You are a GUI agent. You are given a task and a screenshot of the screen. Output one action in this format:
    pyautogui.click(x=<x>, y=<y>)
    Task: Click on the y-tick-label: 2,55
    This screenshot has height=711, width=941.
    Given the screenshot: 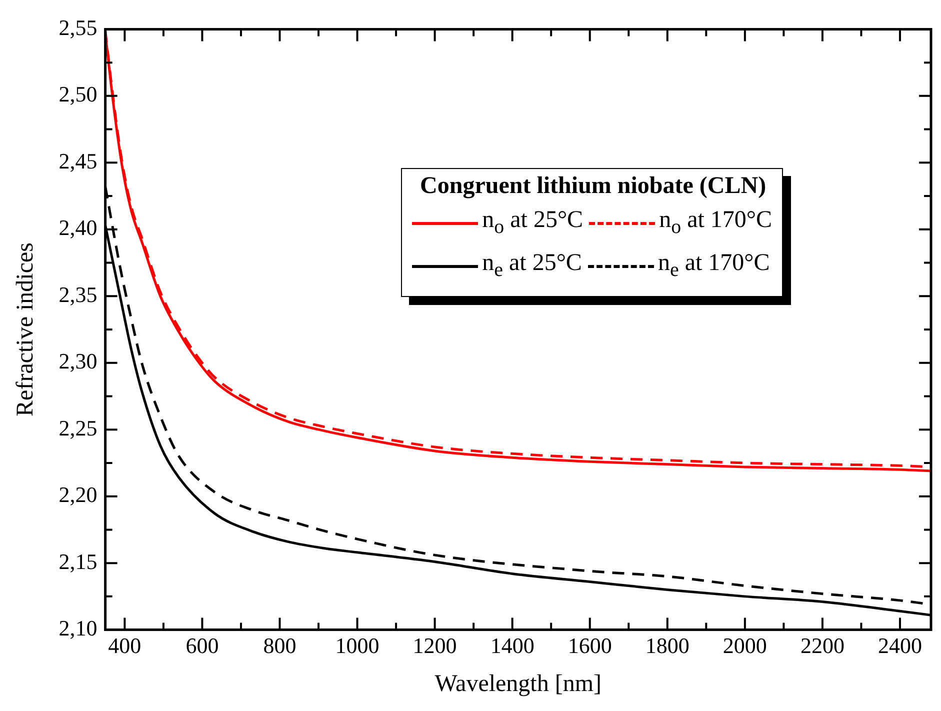 What is the action you would take?
    pyautogui.click(x=78, y=27)
    